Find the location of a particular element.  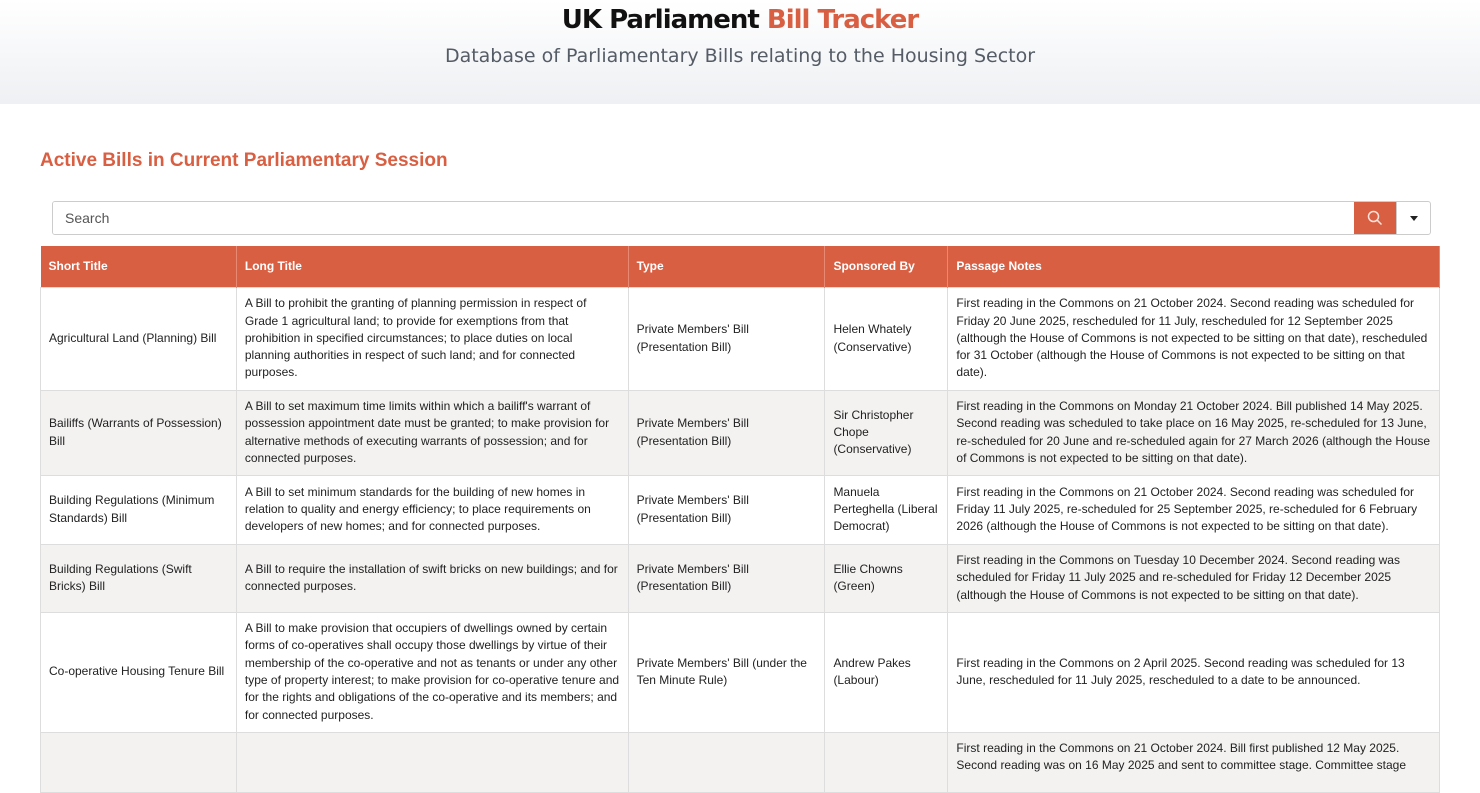

column-header-long-title: Long Title is located at coordinates (432, 266).